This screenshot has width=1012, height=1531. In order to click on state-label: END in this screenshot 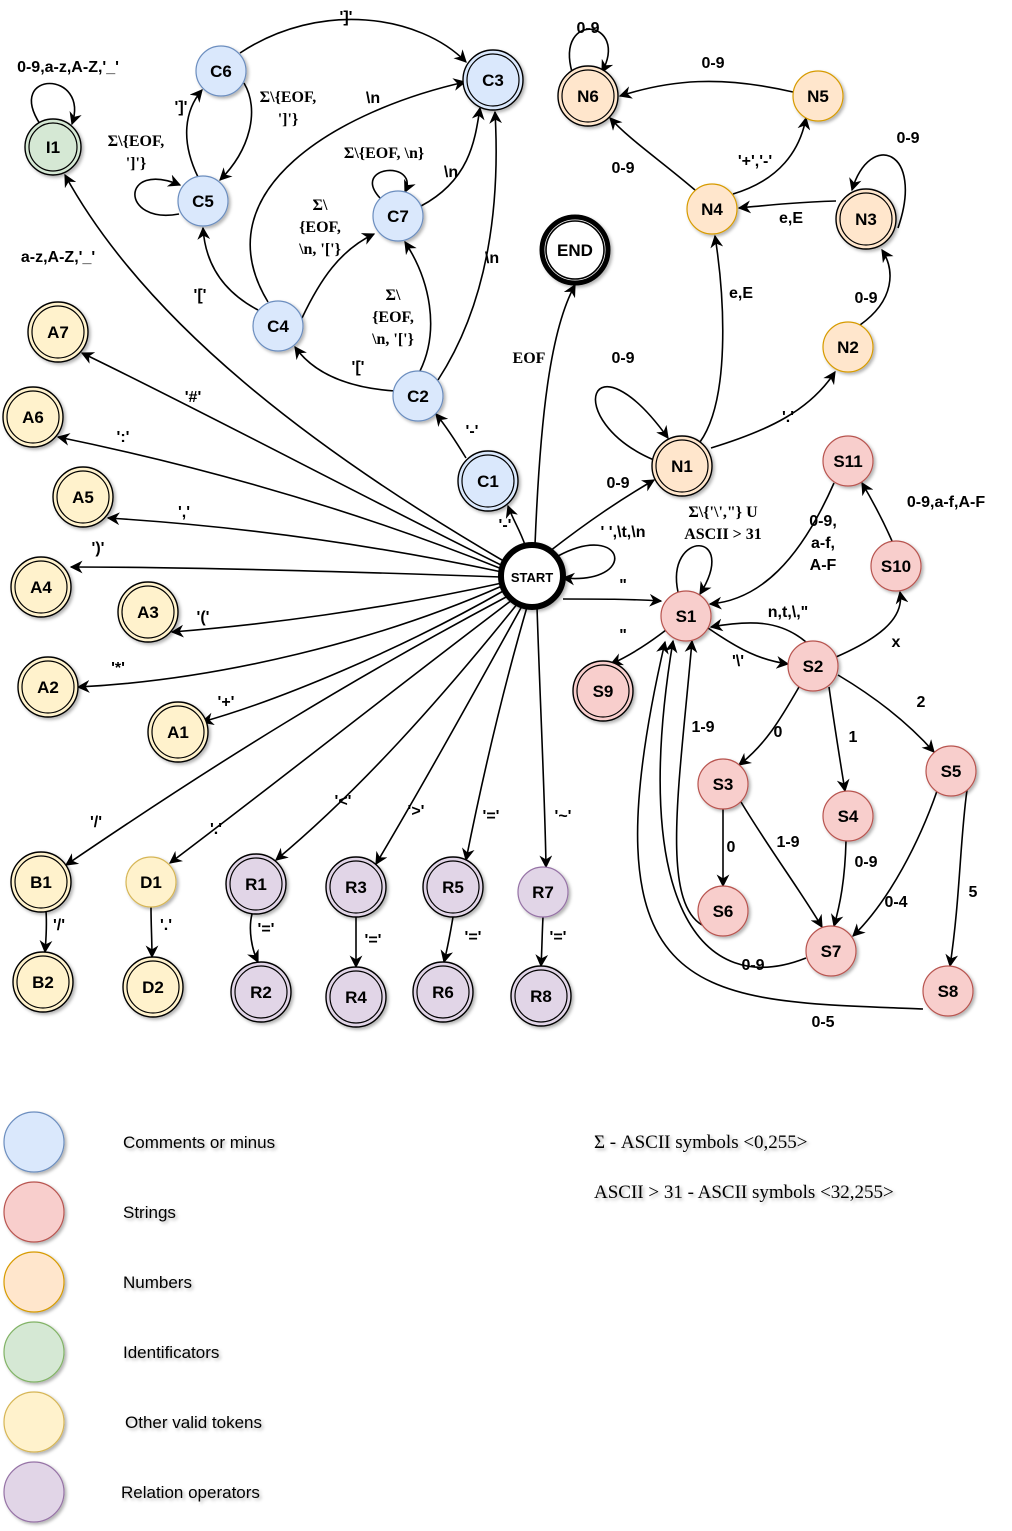, I will do `click(575, 250)`.